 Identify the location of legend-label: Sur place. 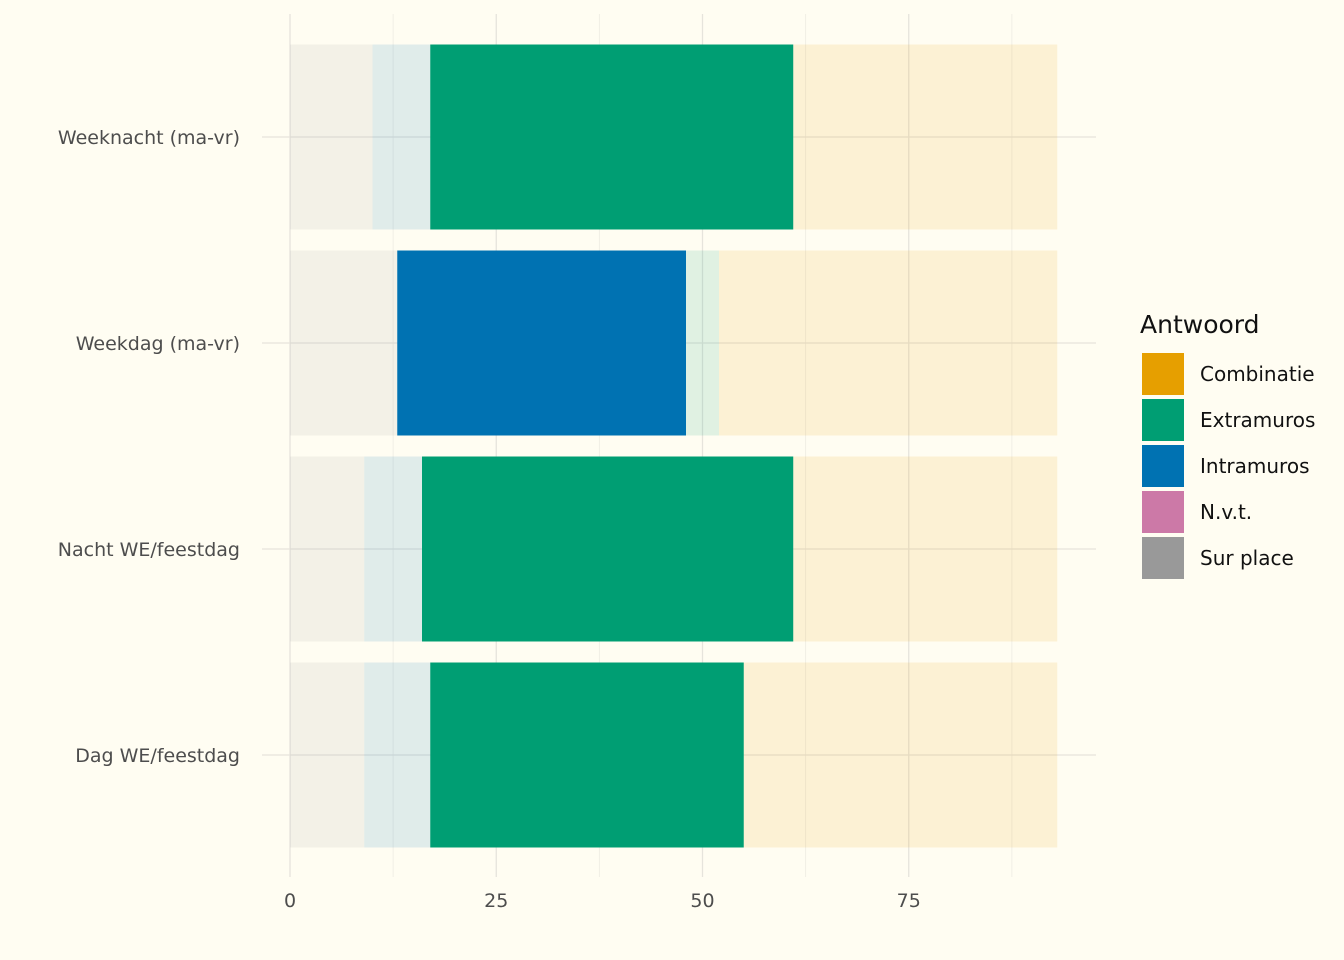
(1247, 558).